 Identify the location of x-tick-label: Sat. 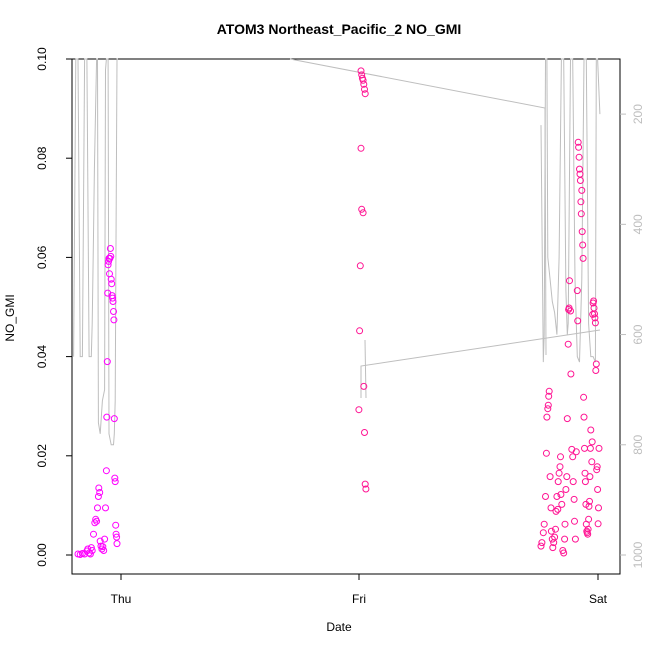
(598, 599).